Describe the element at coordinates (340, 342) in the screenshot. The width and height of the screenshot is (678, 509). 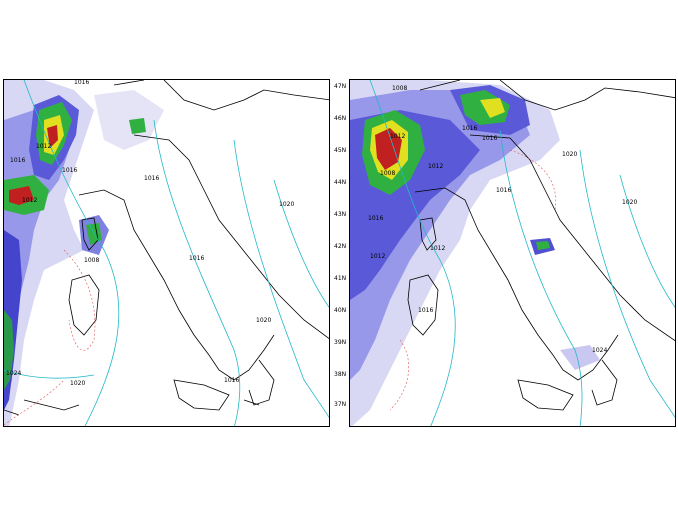
I see `latitude-label: 39N` at that location.